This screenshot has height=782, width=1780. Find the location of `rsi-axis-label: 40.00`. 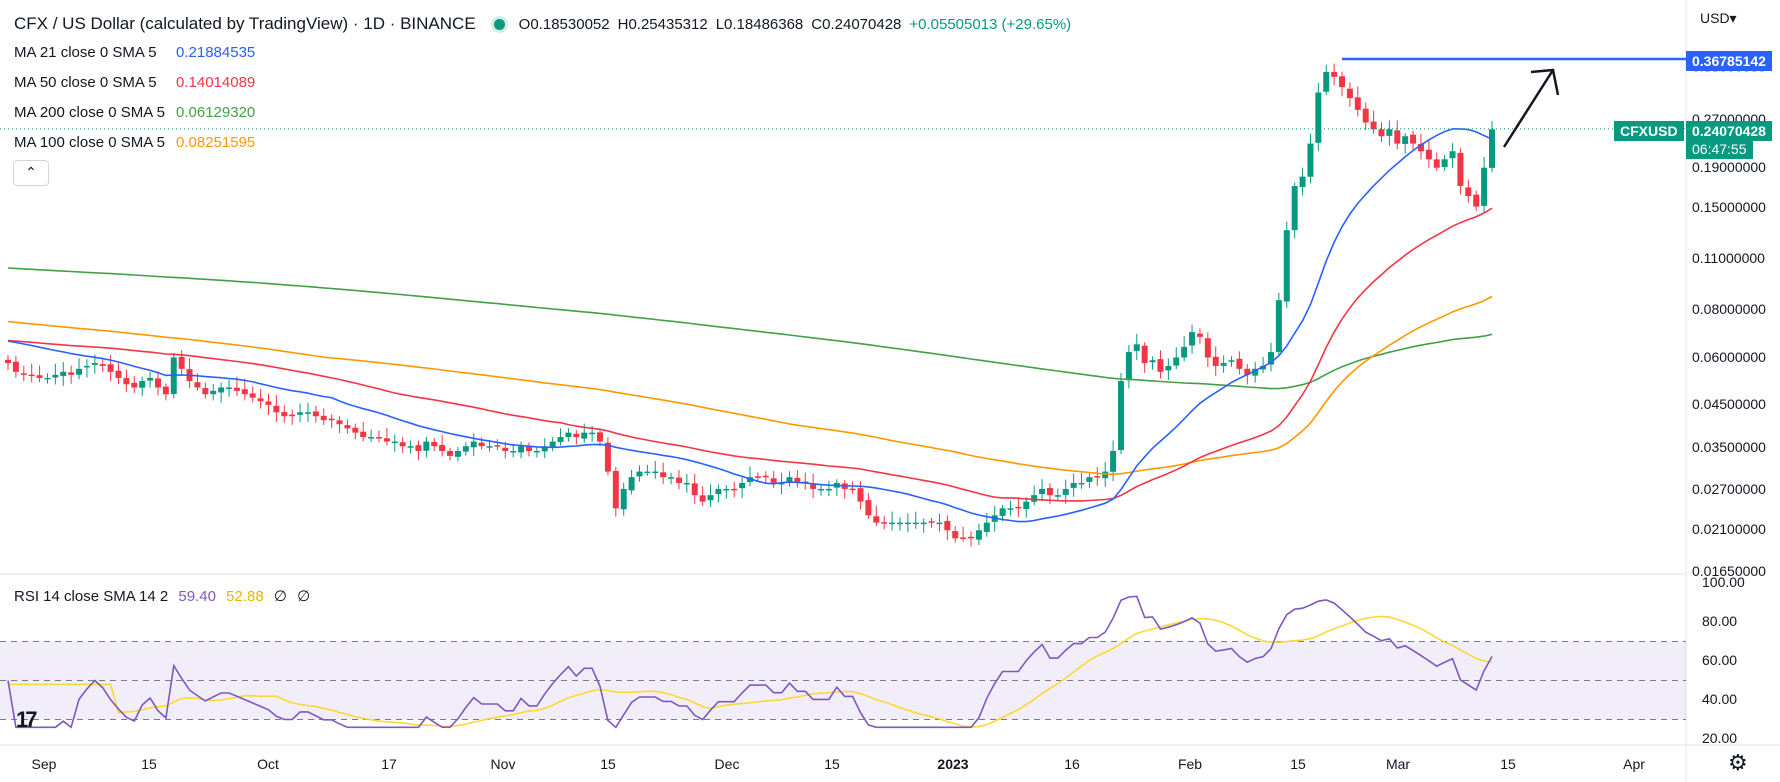

rsi-axis-label: 40.00 is located at coordinates (1720, 699).